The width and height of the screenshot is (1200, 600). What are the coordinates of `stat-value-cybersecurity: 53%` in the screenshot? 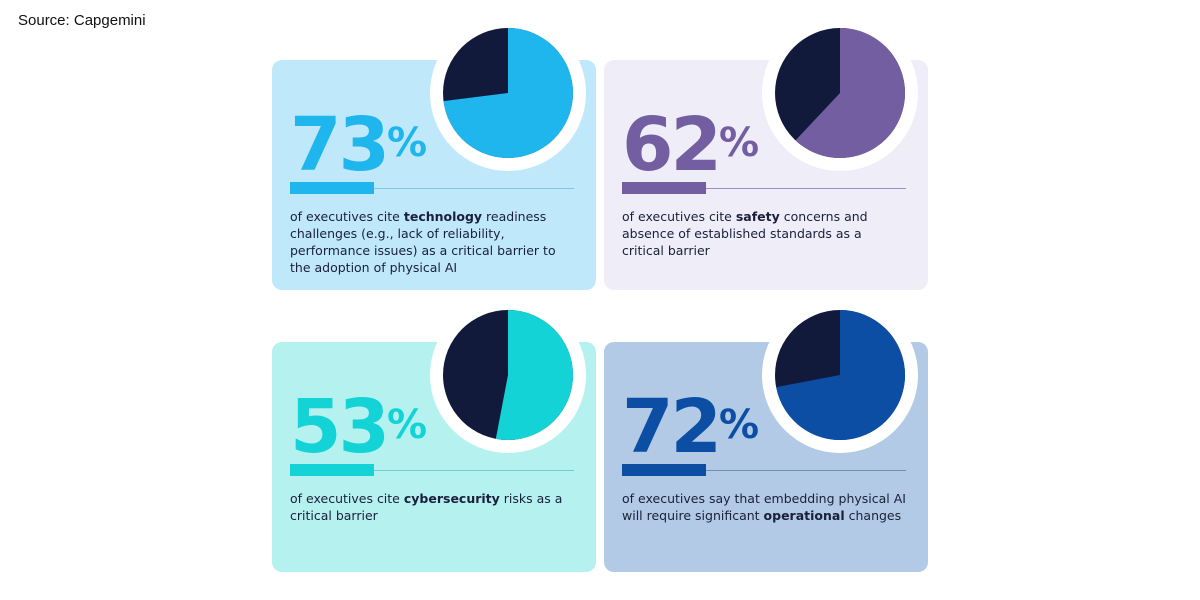 It's located at (358, 427).